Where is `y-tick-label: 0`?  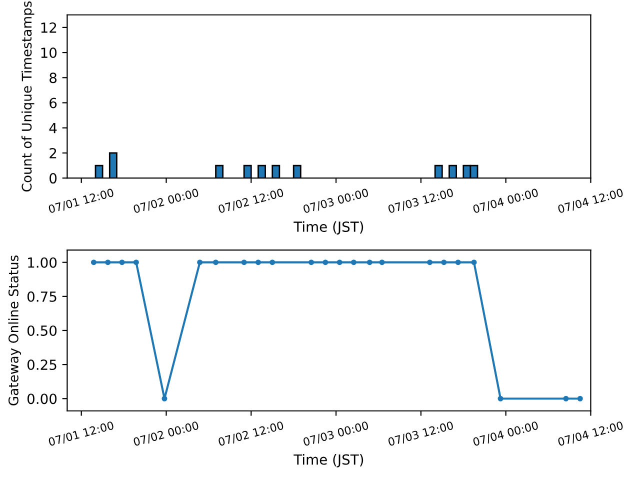 y-tick-label: 0 is located at coordinates (53, 178).